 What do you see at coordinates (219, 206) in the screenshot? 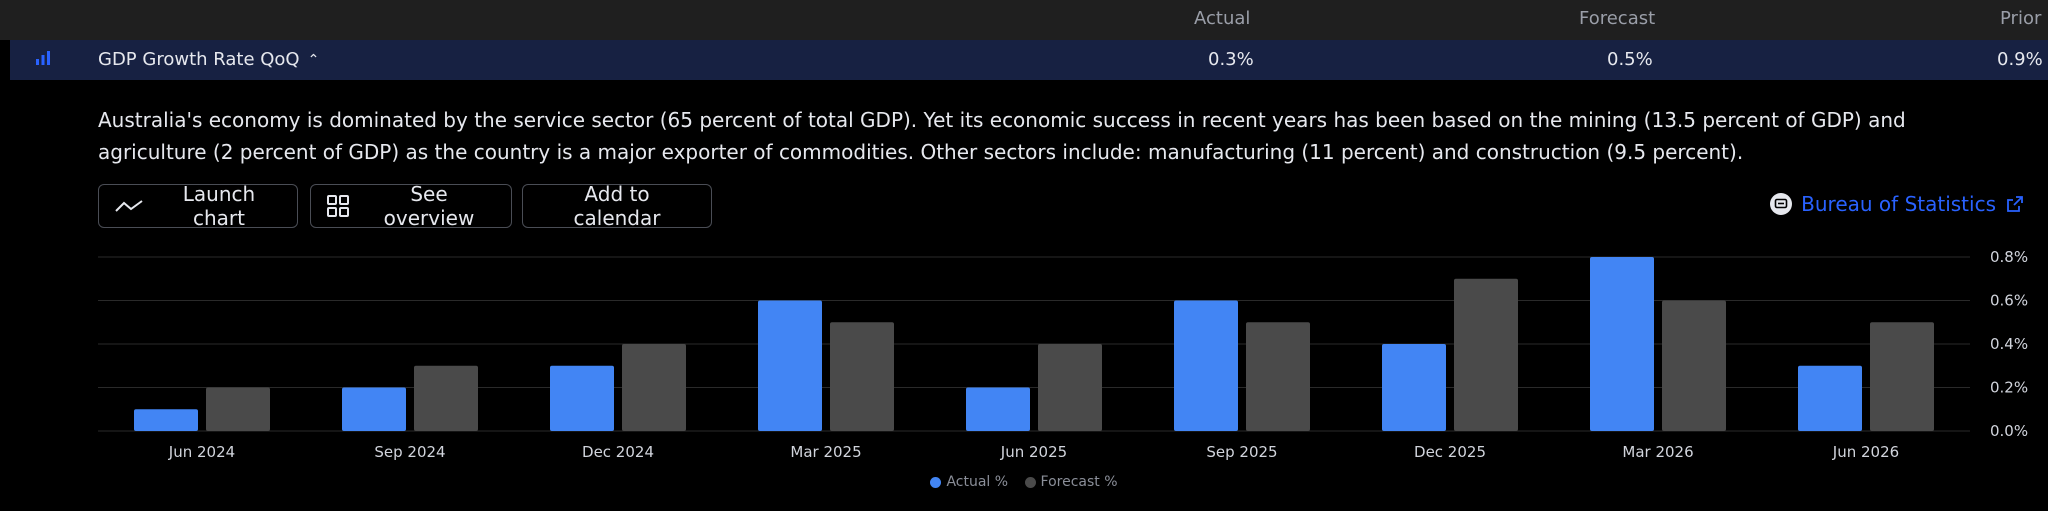
I see `launch-chart-label: Launch chart` at bounding box center [219, 206].